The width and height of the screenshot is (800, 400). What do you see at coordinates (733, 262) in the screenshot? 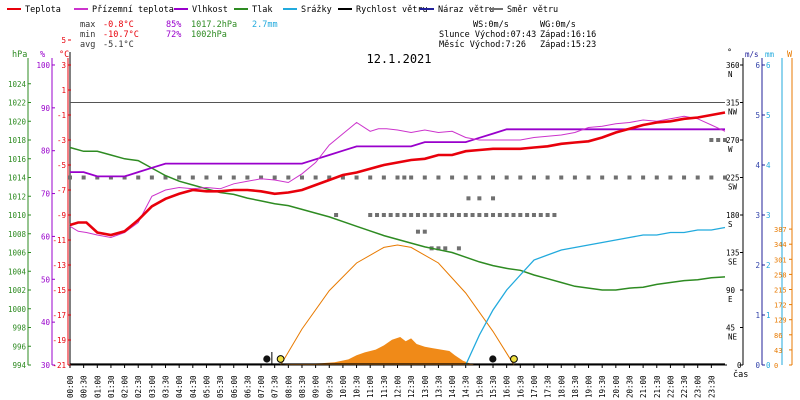
I see `dir-compass-label: SE` at bounding box center [733, 262].